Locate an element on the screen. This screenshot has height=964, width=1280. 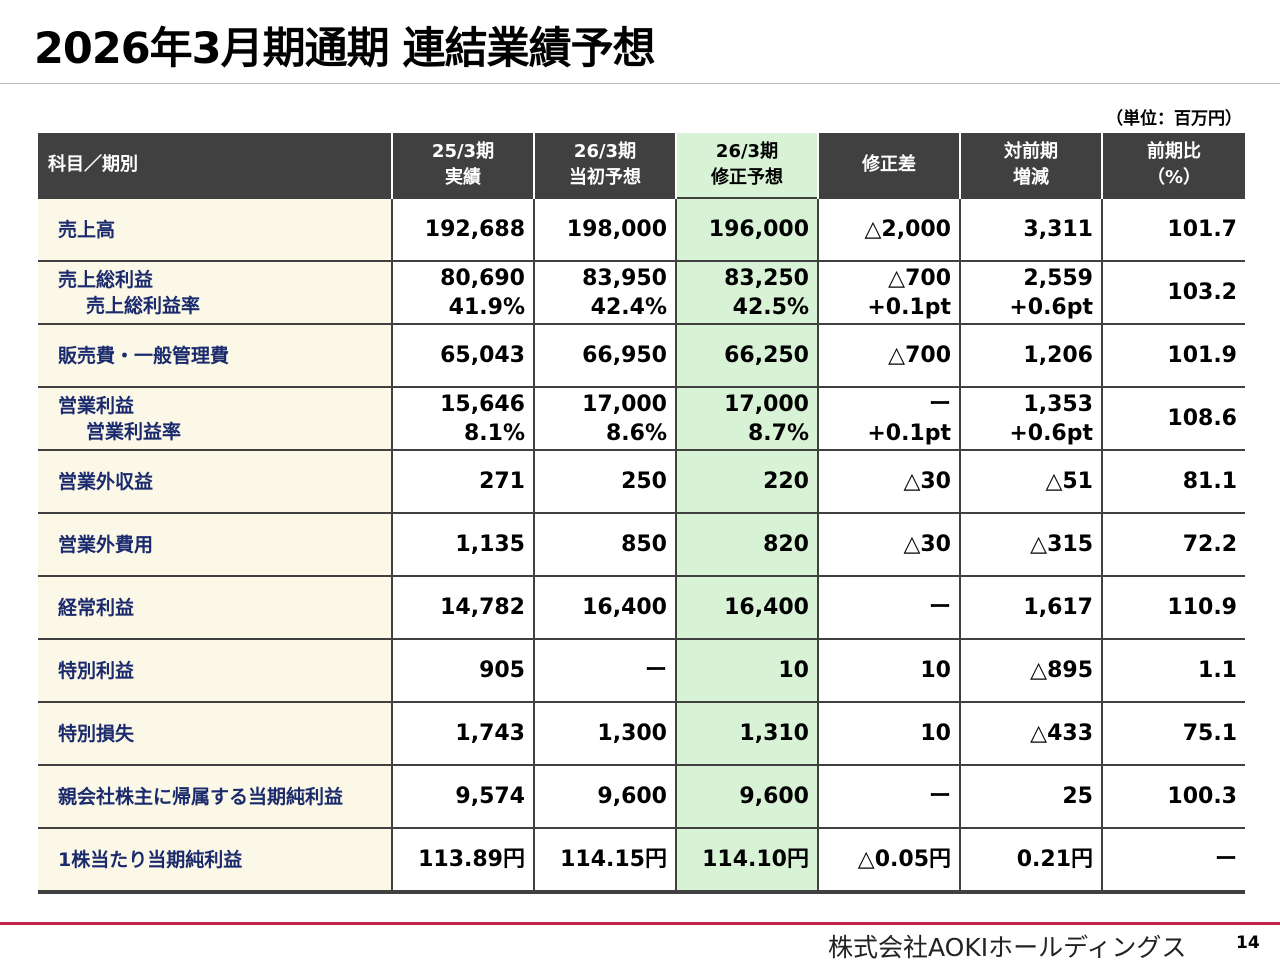
row-sublabel-text: 売上総利益率 is located at coordinates (143, 305).